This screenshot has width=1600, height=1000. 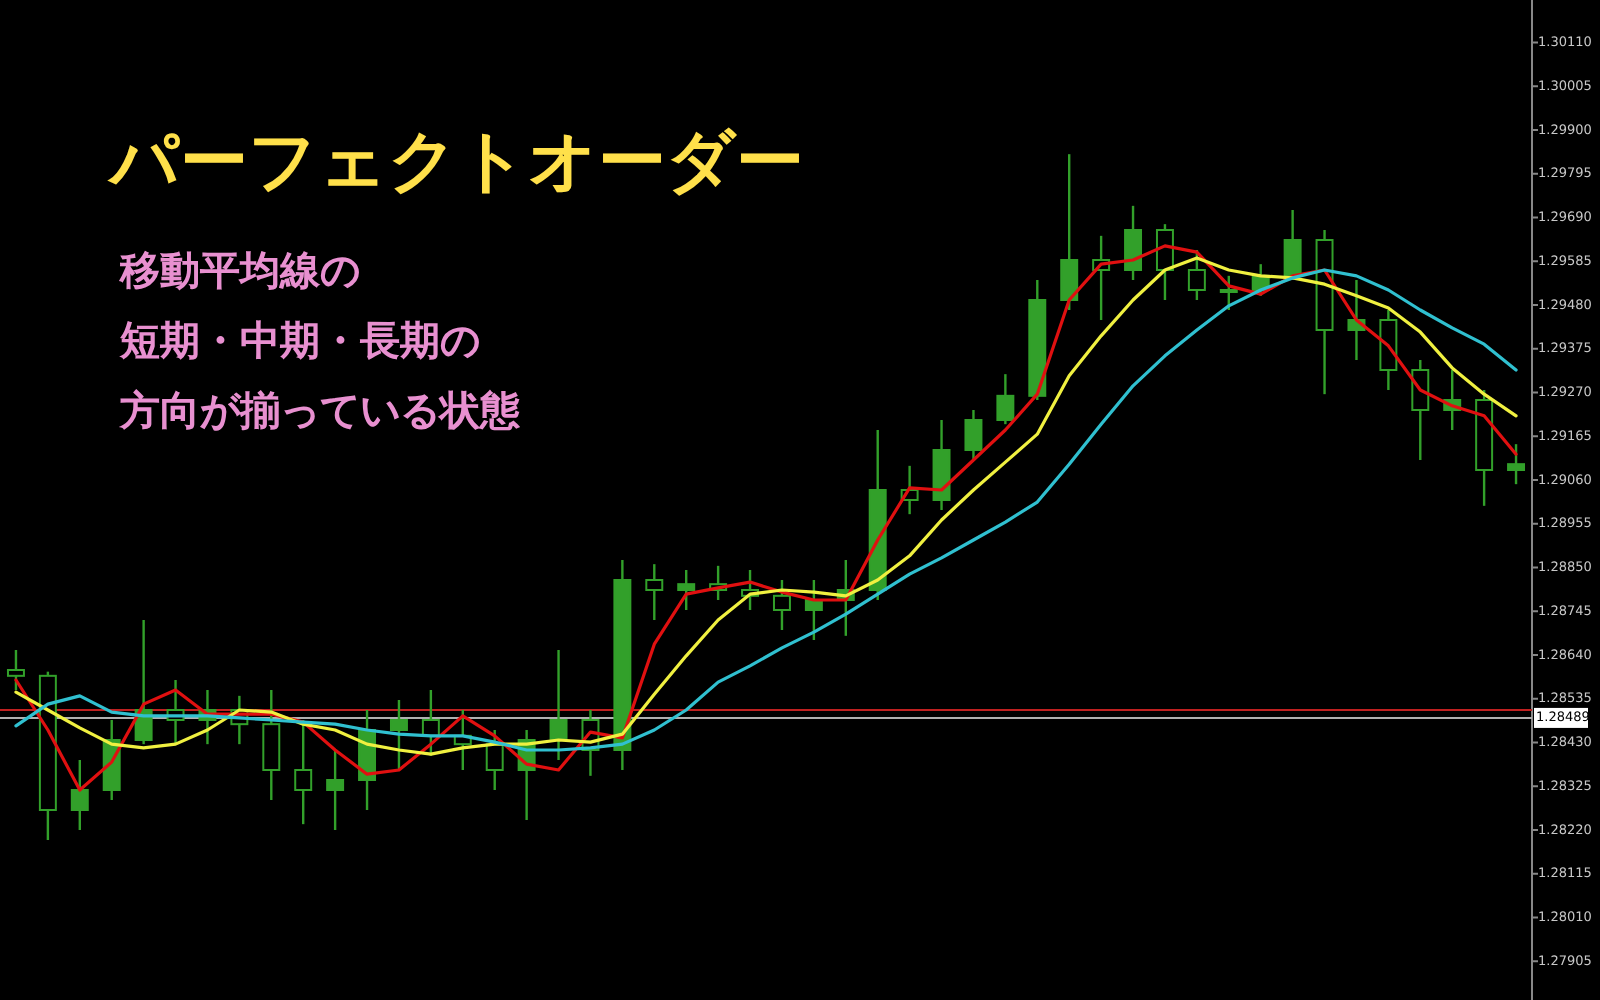 I want to click on annotation: 短期・中期・長期の, so click(x=299, y=340).